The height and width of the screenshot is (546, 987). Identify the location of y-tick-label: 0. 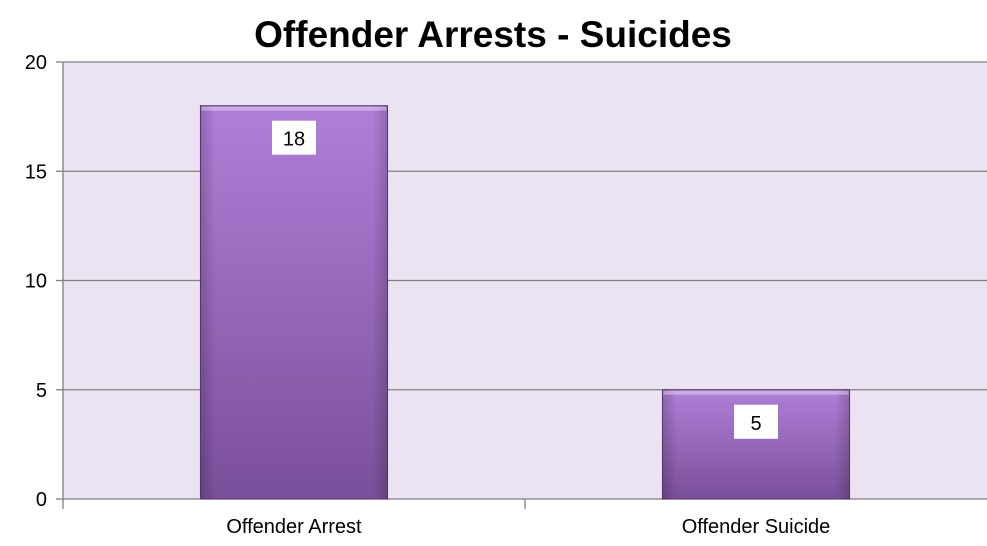
(41, 500).